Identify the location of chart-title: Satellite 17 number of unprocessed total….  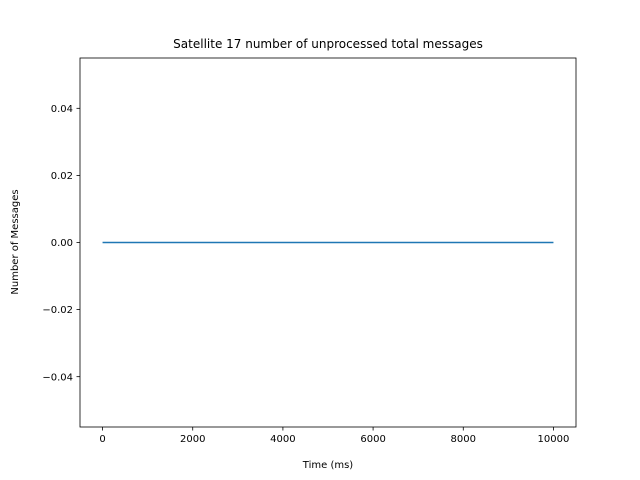
(328, 44).